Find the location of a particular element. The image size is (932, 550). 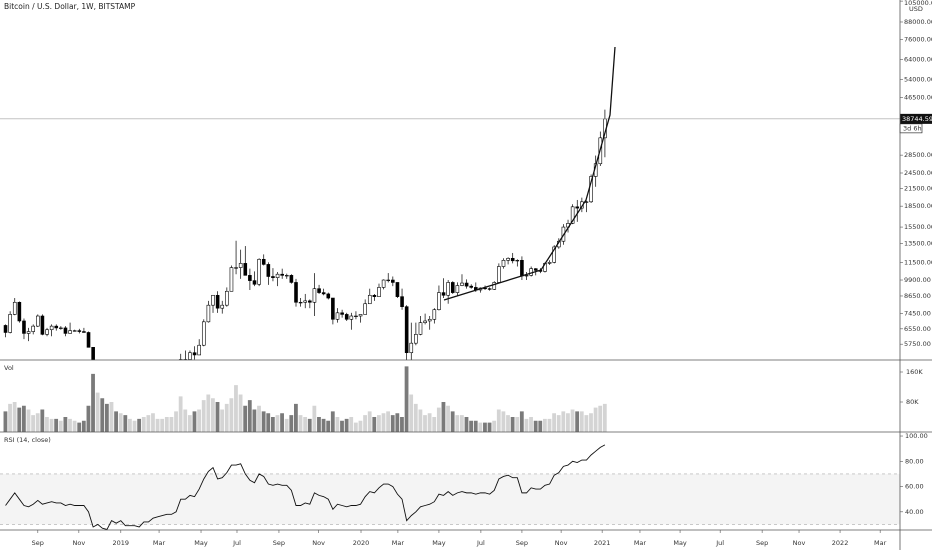

rsi-label: RSI (14, close) is located at coordinates (27, 440).